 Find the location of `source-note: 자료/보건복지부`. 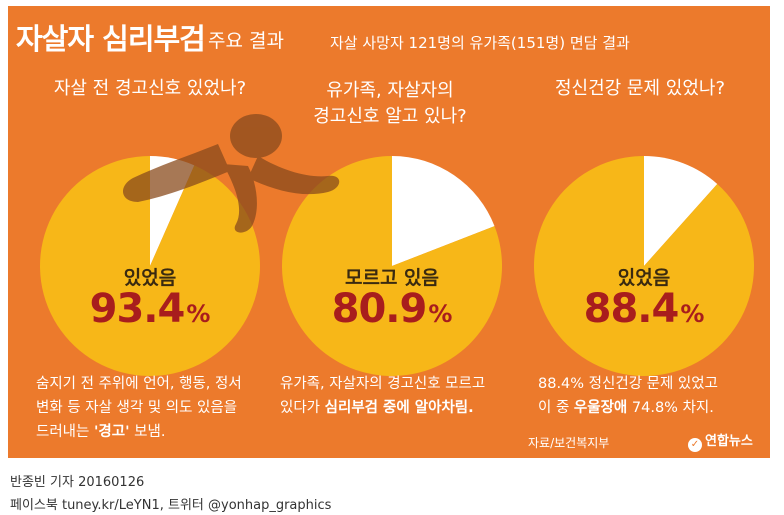

source-note: 자료/보건복지부 is located at coordinates (569, 443).